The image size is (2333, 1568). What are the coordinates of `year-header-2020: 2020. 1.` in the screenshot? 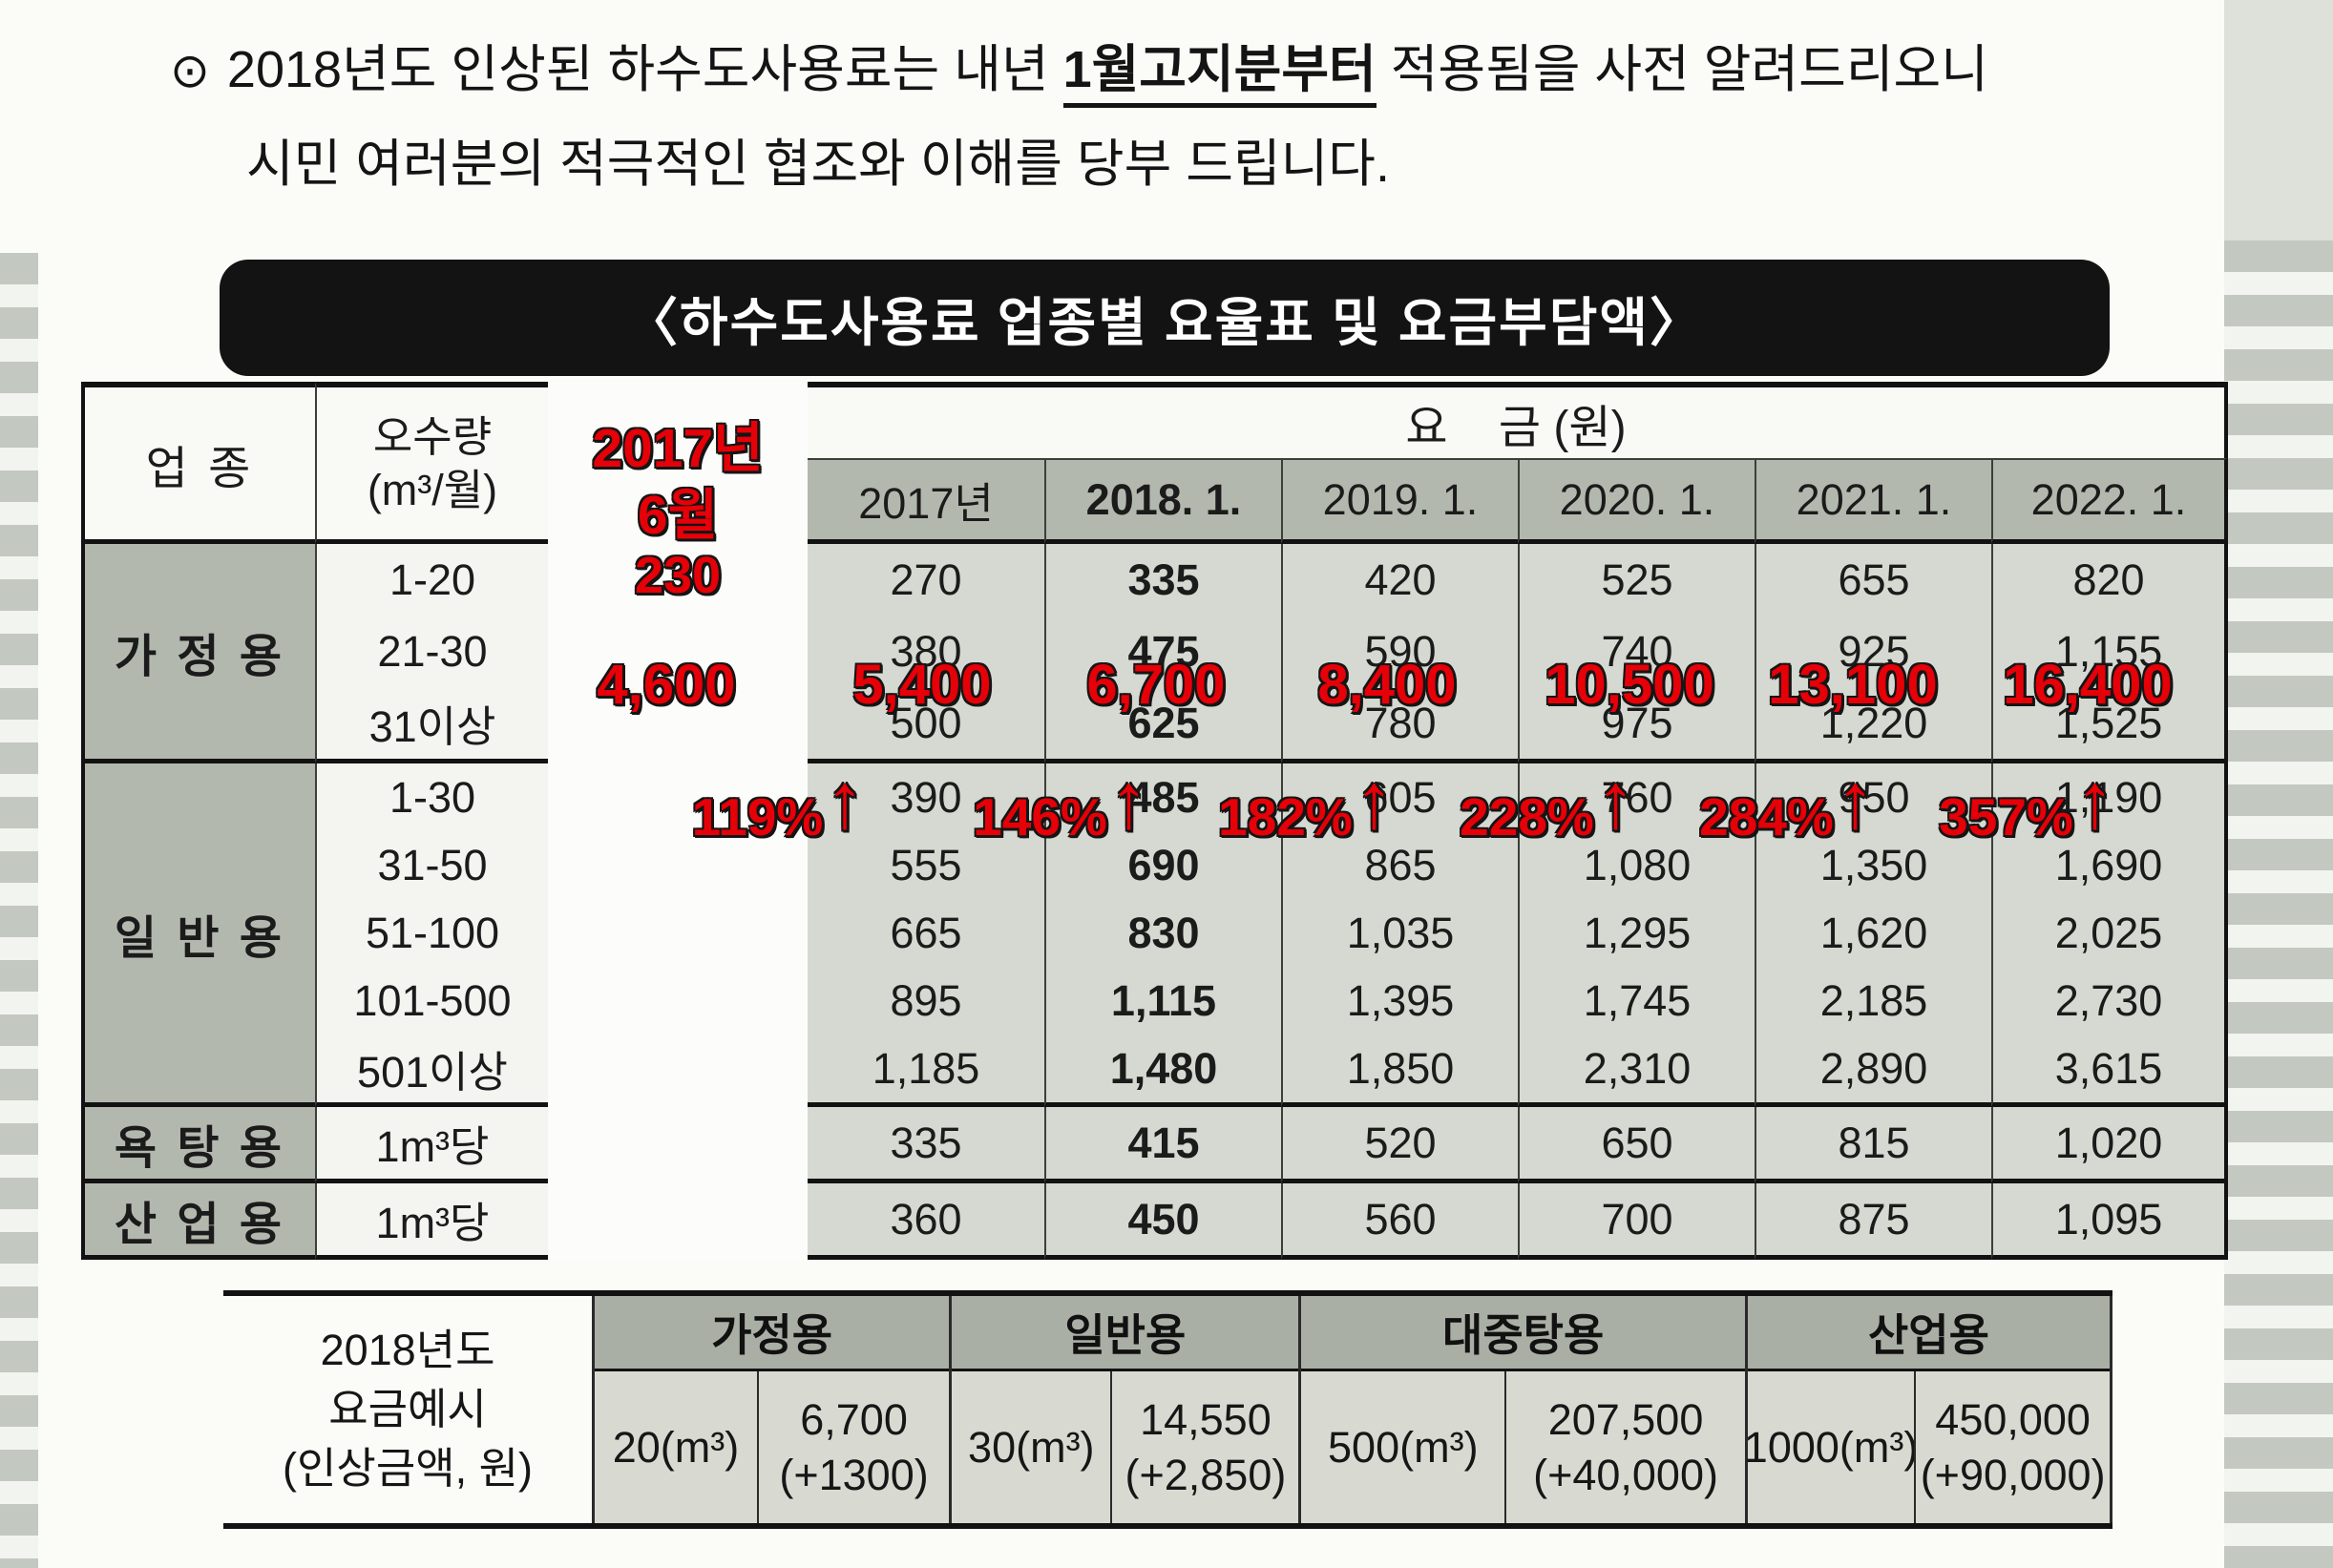 It's located at (1637, 501).